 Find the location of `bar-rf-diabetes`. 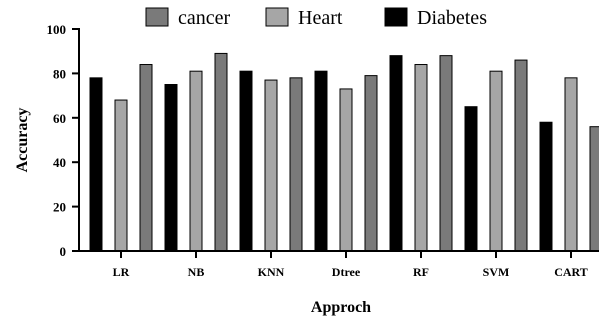

bar-rf-diabetes is located at coordinates (396, 153).